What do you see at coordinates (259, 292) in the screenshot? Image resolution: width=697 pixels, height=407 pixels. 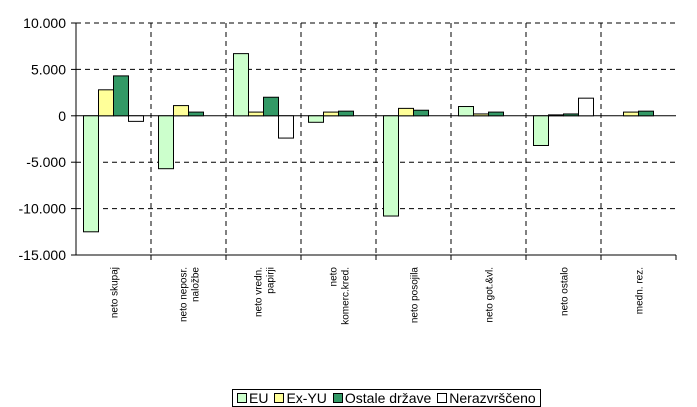 I see `x-category-label: neto vredn.` at bounding box center [259, 292].